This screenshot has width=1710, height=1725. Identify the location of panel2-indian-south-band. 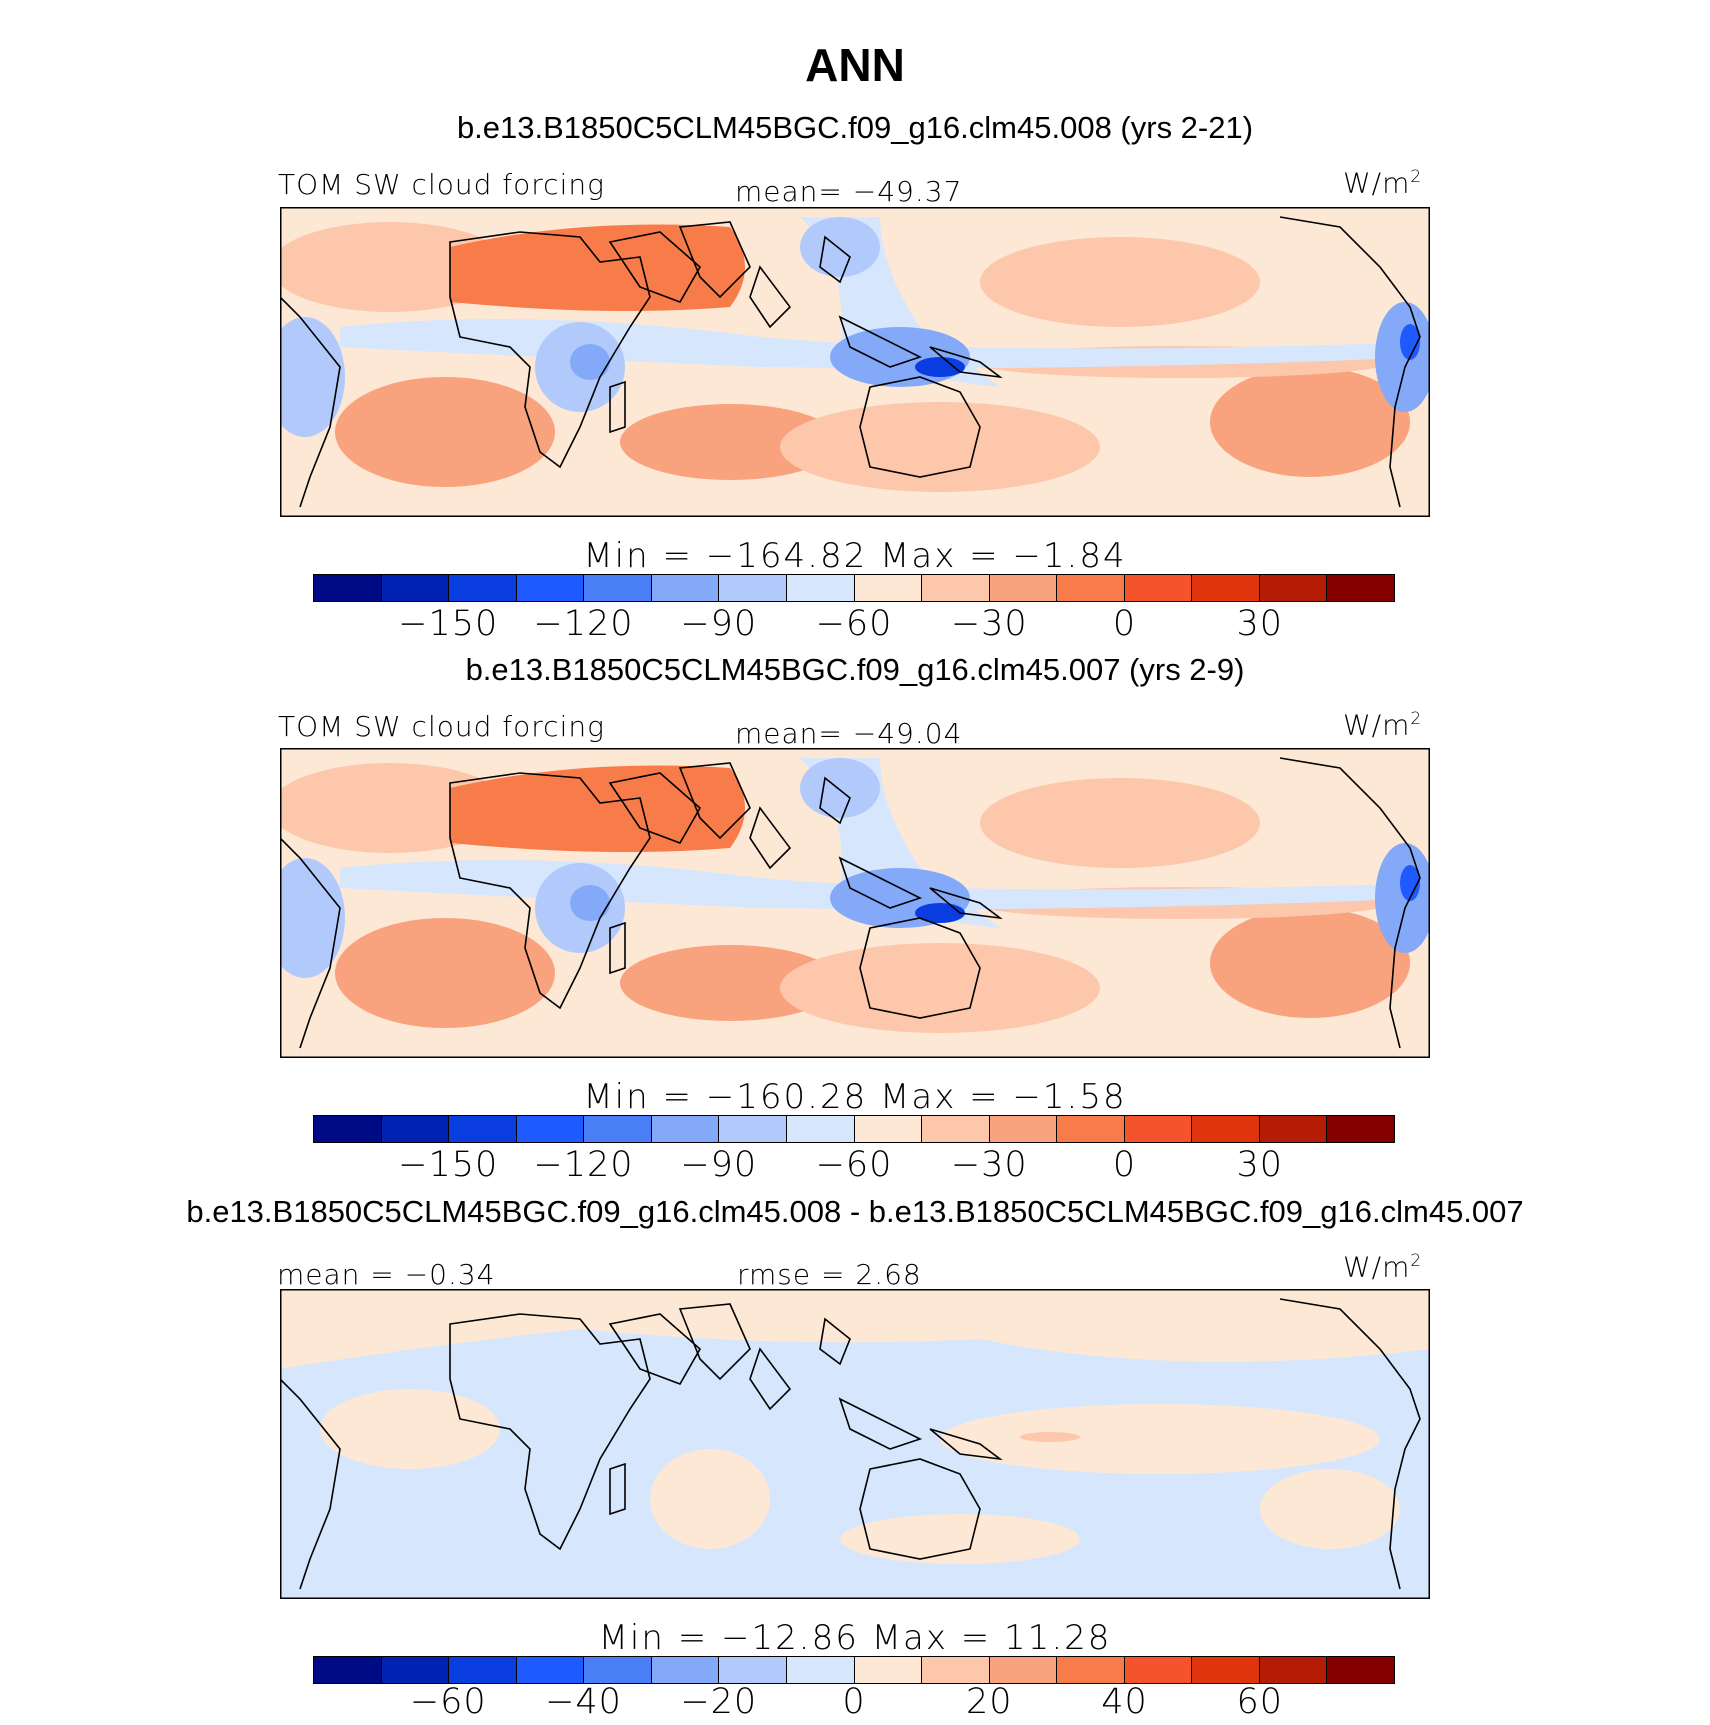
(730, 983).